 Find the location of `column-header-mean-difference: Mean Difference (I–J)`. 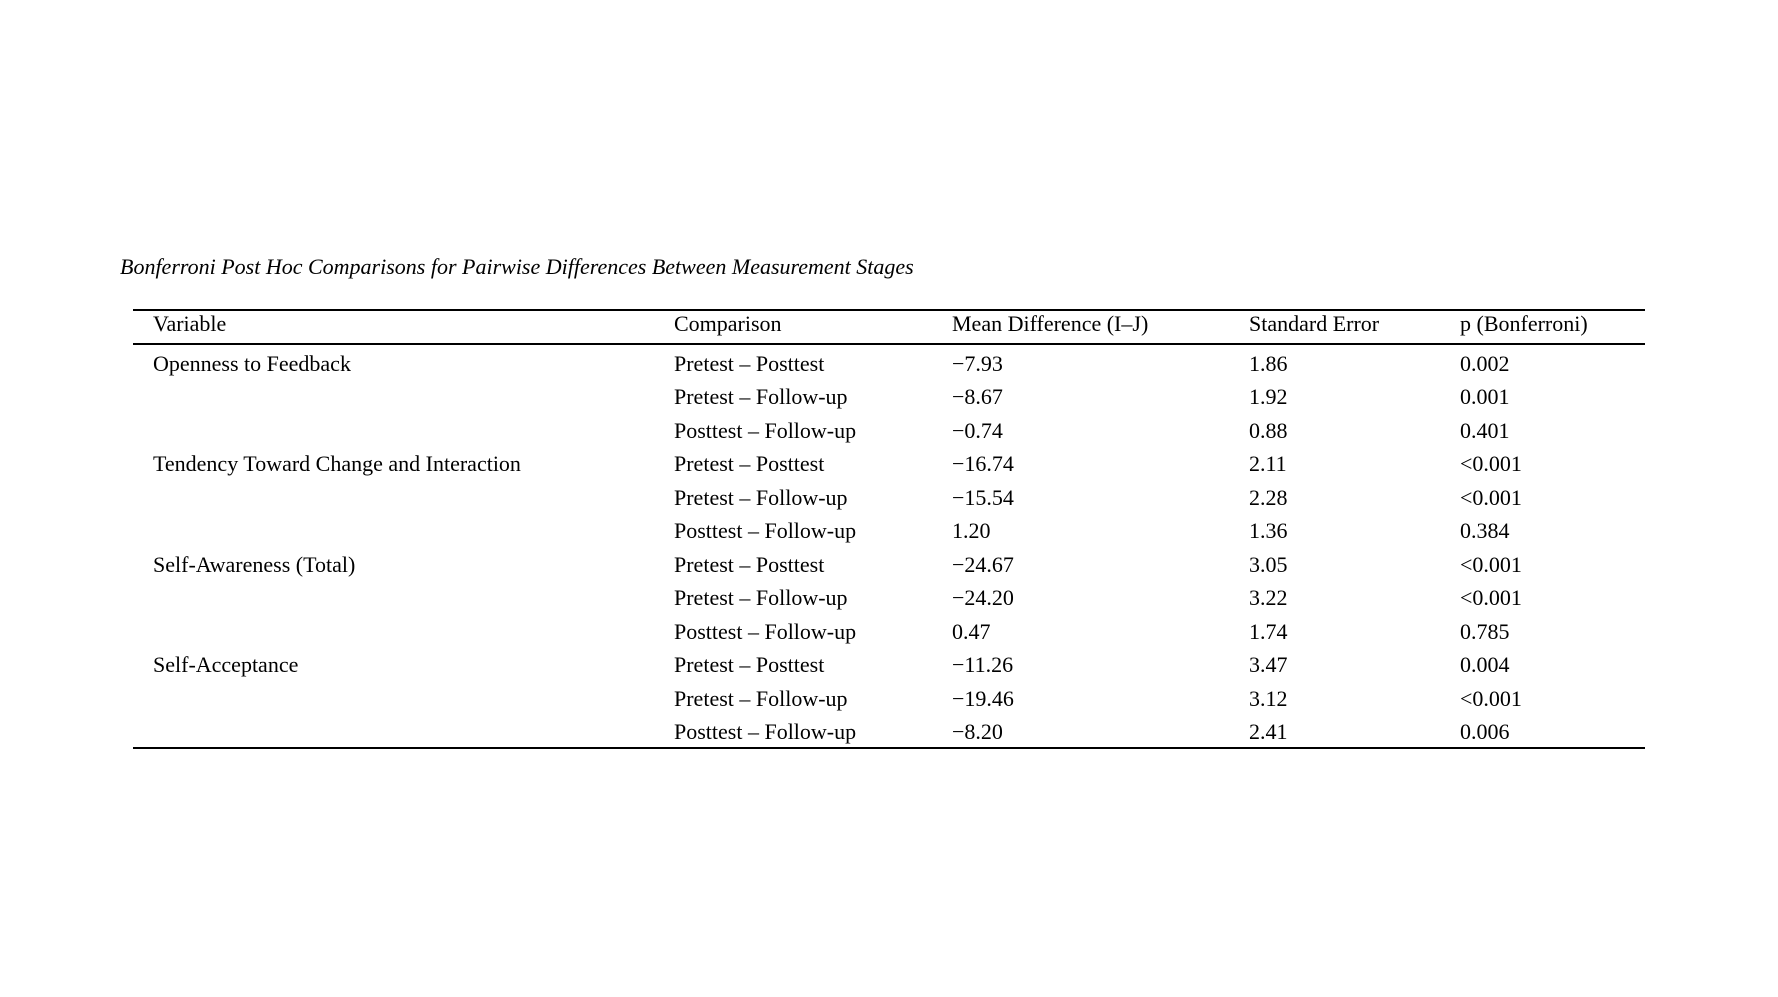

column-header-mean-difference: Mean Difference (I–J) is located at coordinates (1080, 327).